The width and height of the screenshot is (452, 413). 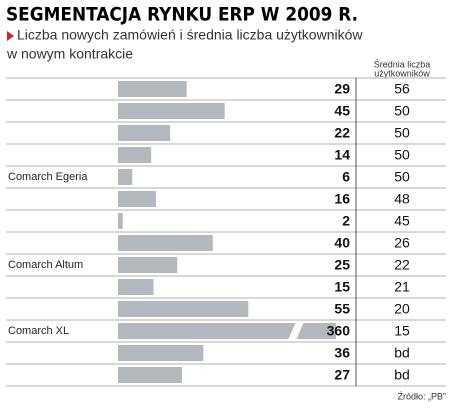 I want to click on users-value: 45, so click(x=402, y=221).